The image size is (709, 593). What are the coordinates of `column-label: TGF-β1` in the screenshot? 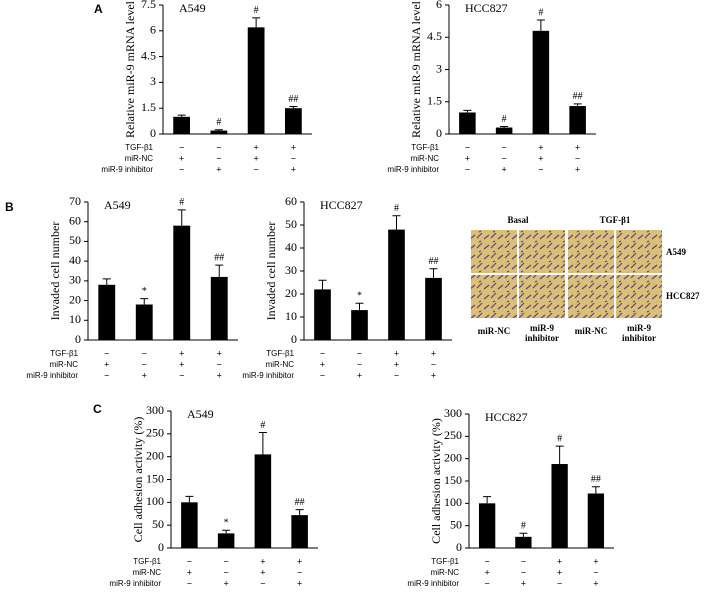 It's located at (615, 220).